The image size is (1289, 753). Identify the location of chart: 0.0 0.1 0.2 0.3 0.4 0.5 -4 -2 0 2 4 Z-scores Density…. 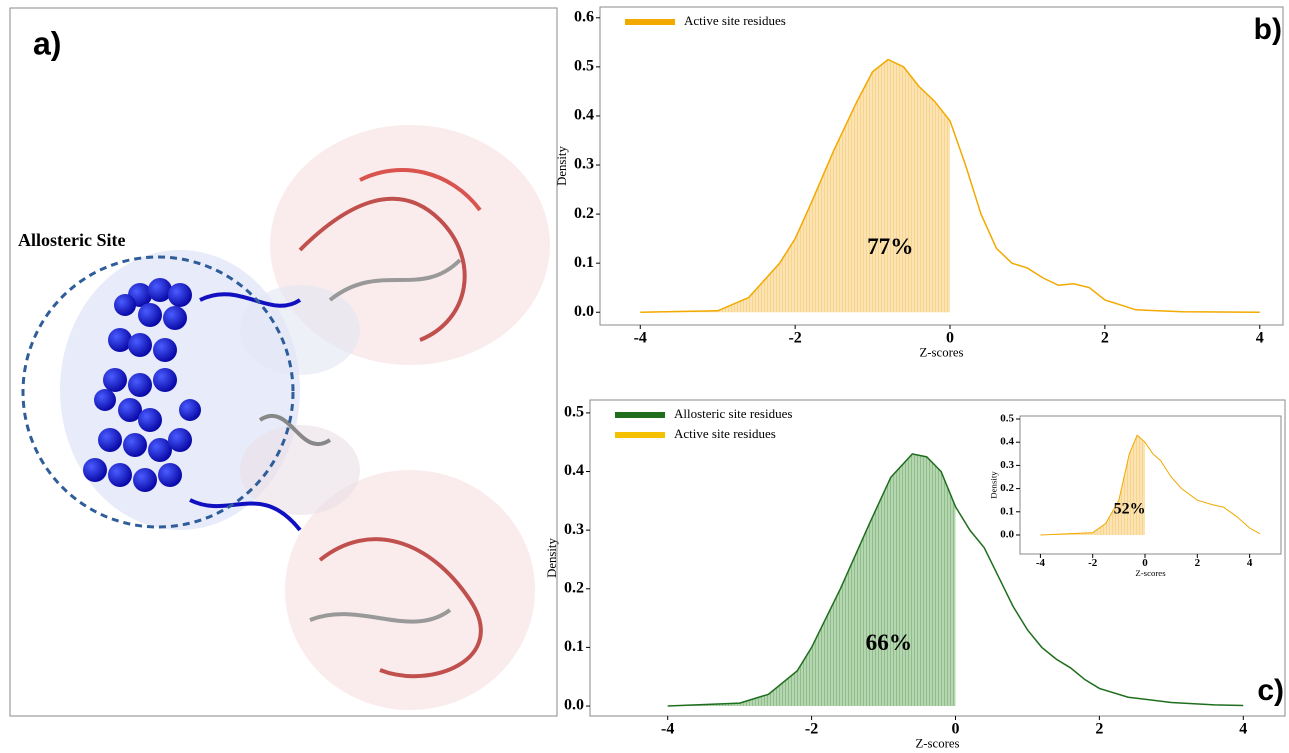
(1135, 495).